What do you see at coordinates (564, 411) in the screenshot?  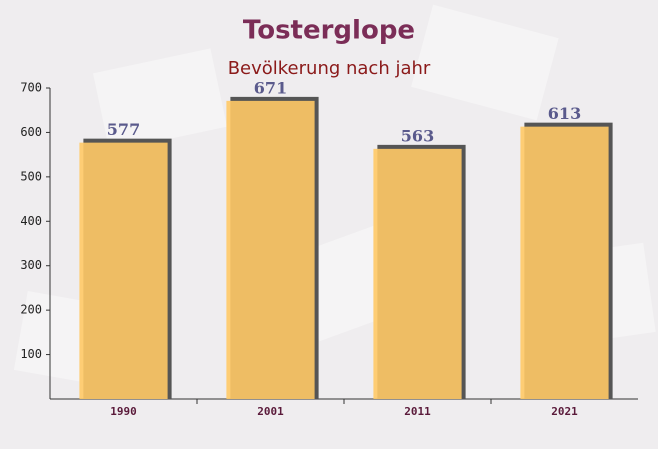 I see `x-tick-label: 2021` at bounding box center [564, 411].